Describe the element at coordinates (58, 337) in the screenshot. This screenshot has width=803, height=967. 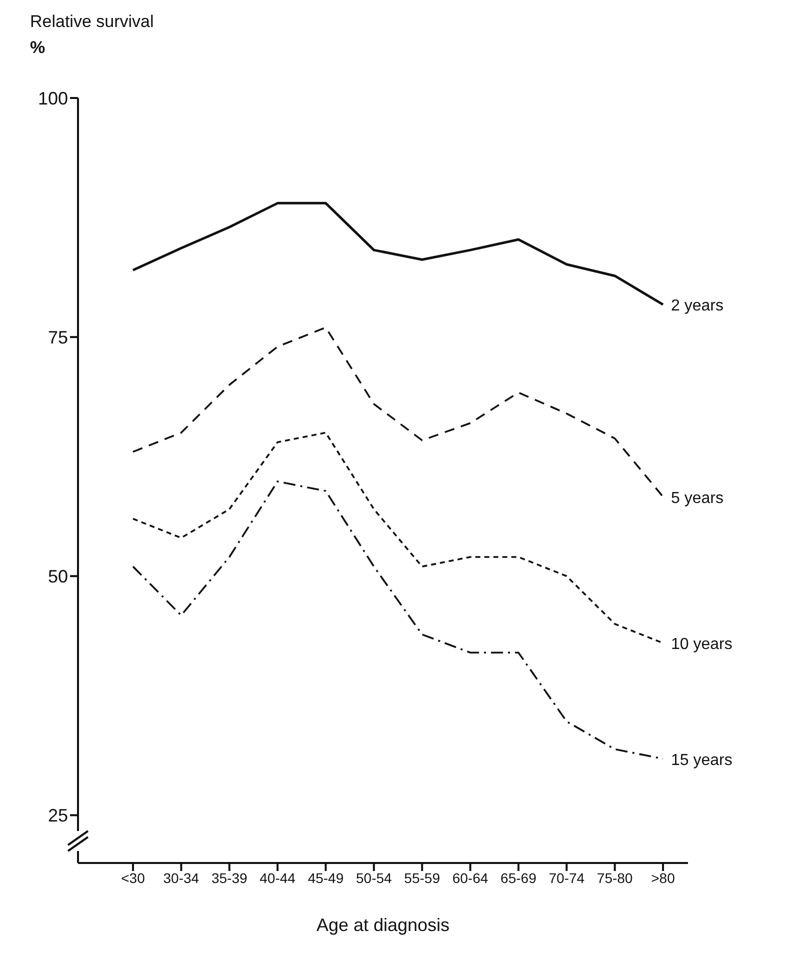
I see `y-tick-label: 75` at that location.